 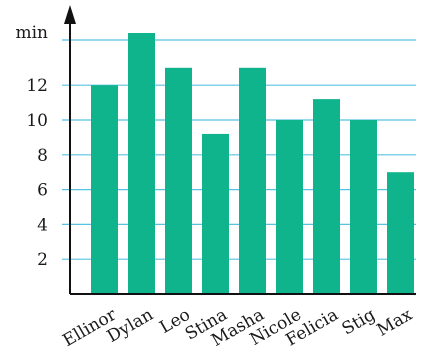 What do you see at coordinates (42, 191) in the screenshot?
I see `y-tick-label: 6` at bounding box center [42, 191].